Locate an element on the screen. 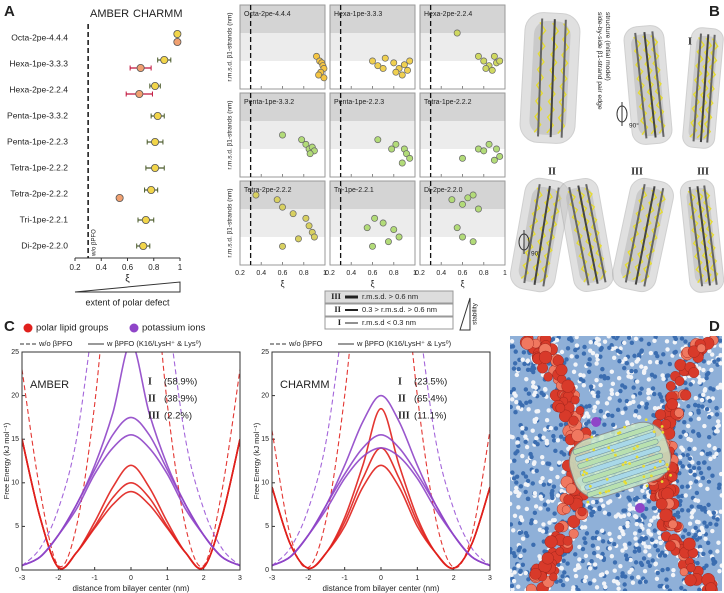 This screenshot has width=724, height=593. structure is located at coordinates (540, 235).